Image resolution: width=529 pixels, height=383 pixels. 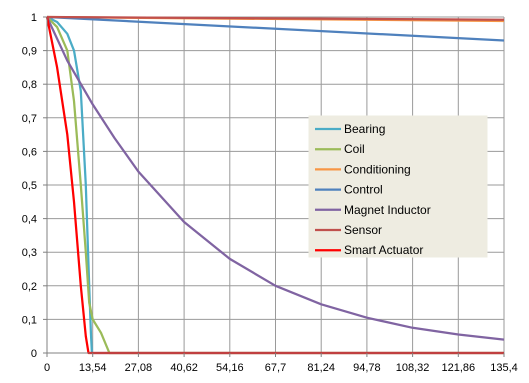 I want to click on y-tick-label: 0,4, so click(x=29, y=220).